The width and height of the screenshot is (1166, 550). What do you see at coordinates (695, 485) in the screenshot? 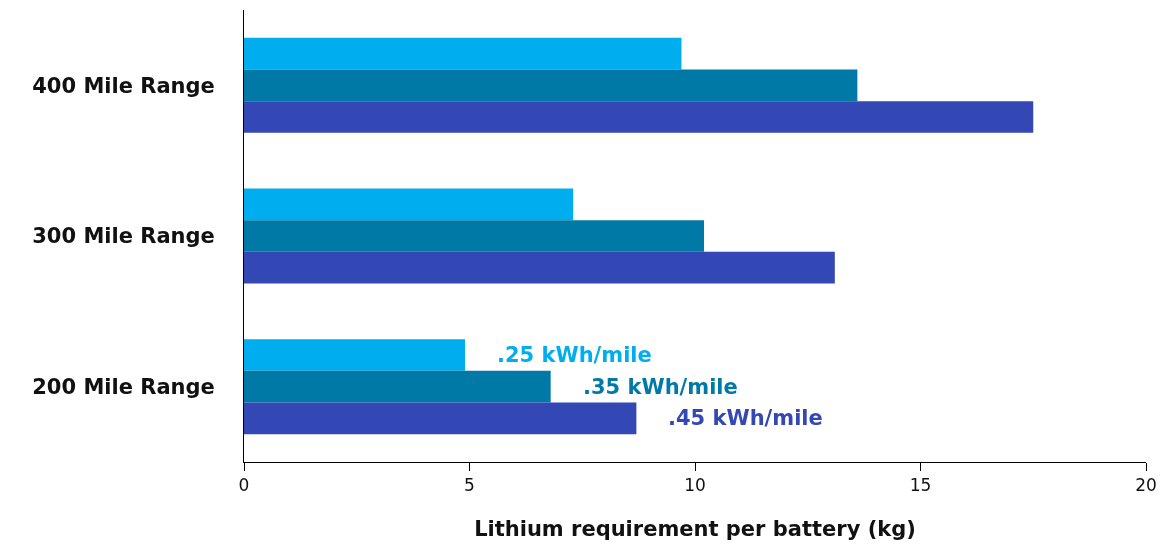
I see `x-tick-label: 10` at bounding box center [695, 485].